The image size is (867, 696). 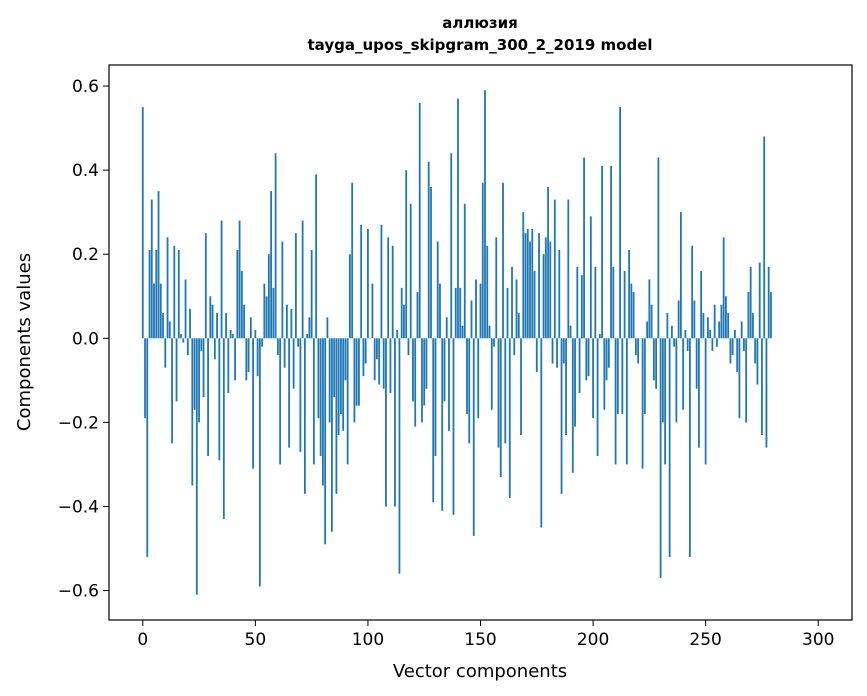 What do you see at coordinates (78, 507) in the screenshot?
I see `y-tick-label: −0.4` at bounding box center [78, 507].